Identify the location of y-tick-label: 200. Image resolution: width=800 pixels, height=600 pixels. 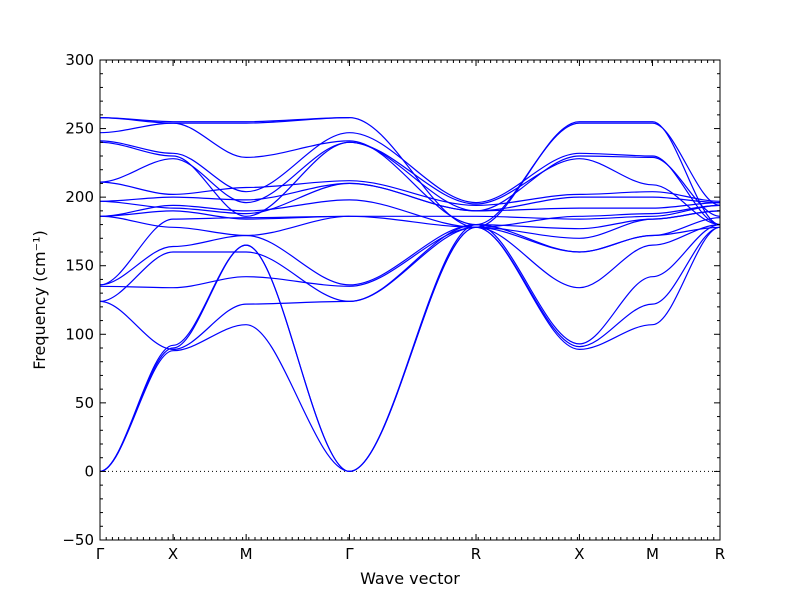
(79, 197).